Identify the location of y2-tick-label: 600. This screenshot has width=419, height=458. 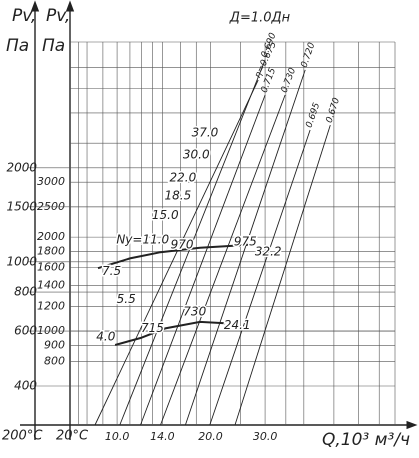
(25, 331).